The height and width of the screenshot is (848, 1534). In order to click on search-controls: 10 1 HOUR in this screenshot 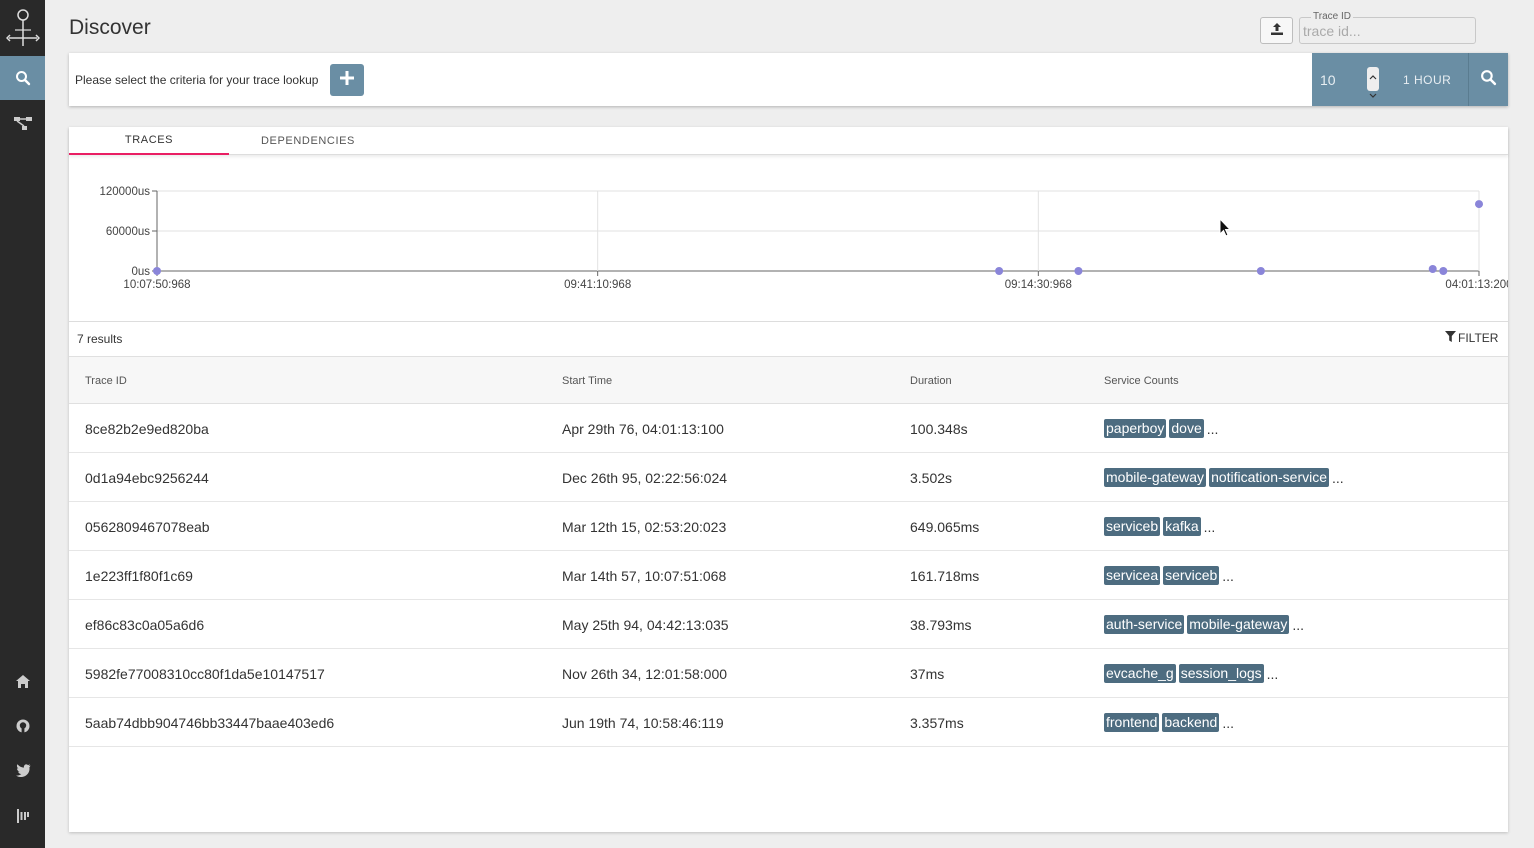, I will do `click(1410, 79)`.